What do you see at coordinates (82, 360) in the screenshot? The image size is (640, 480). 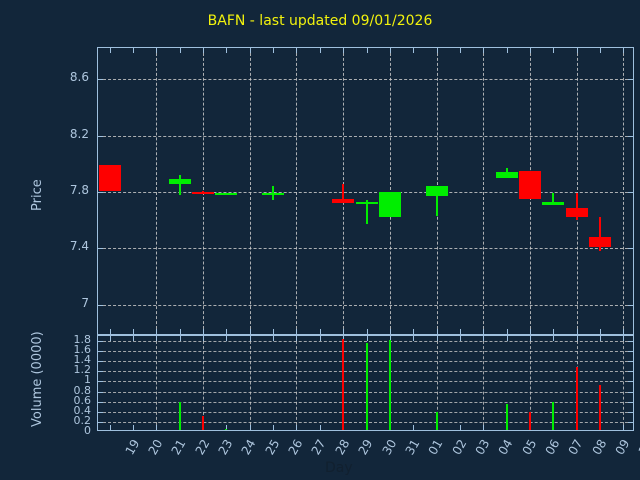 I see `volume-tick-label: 1.4` at bounding box center [82, 360].